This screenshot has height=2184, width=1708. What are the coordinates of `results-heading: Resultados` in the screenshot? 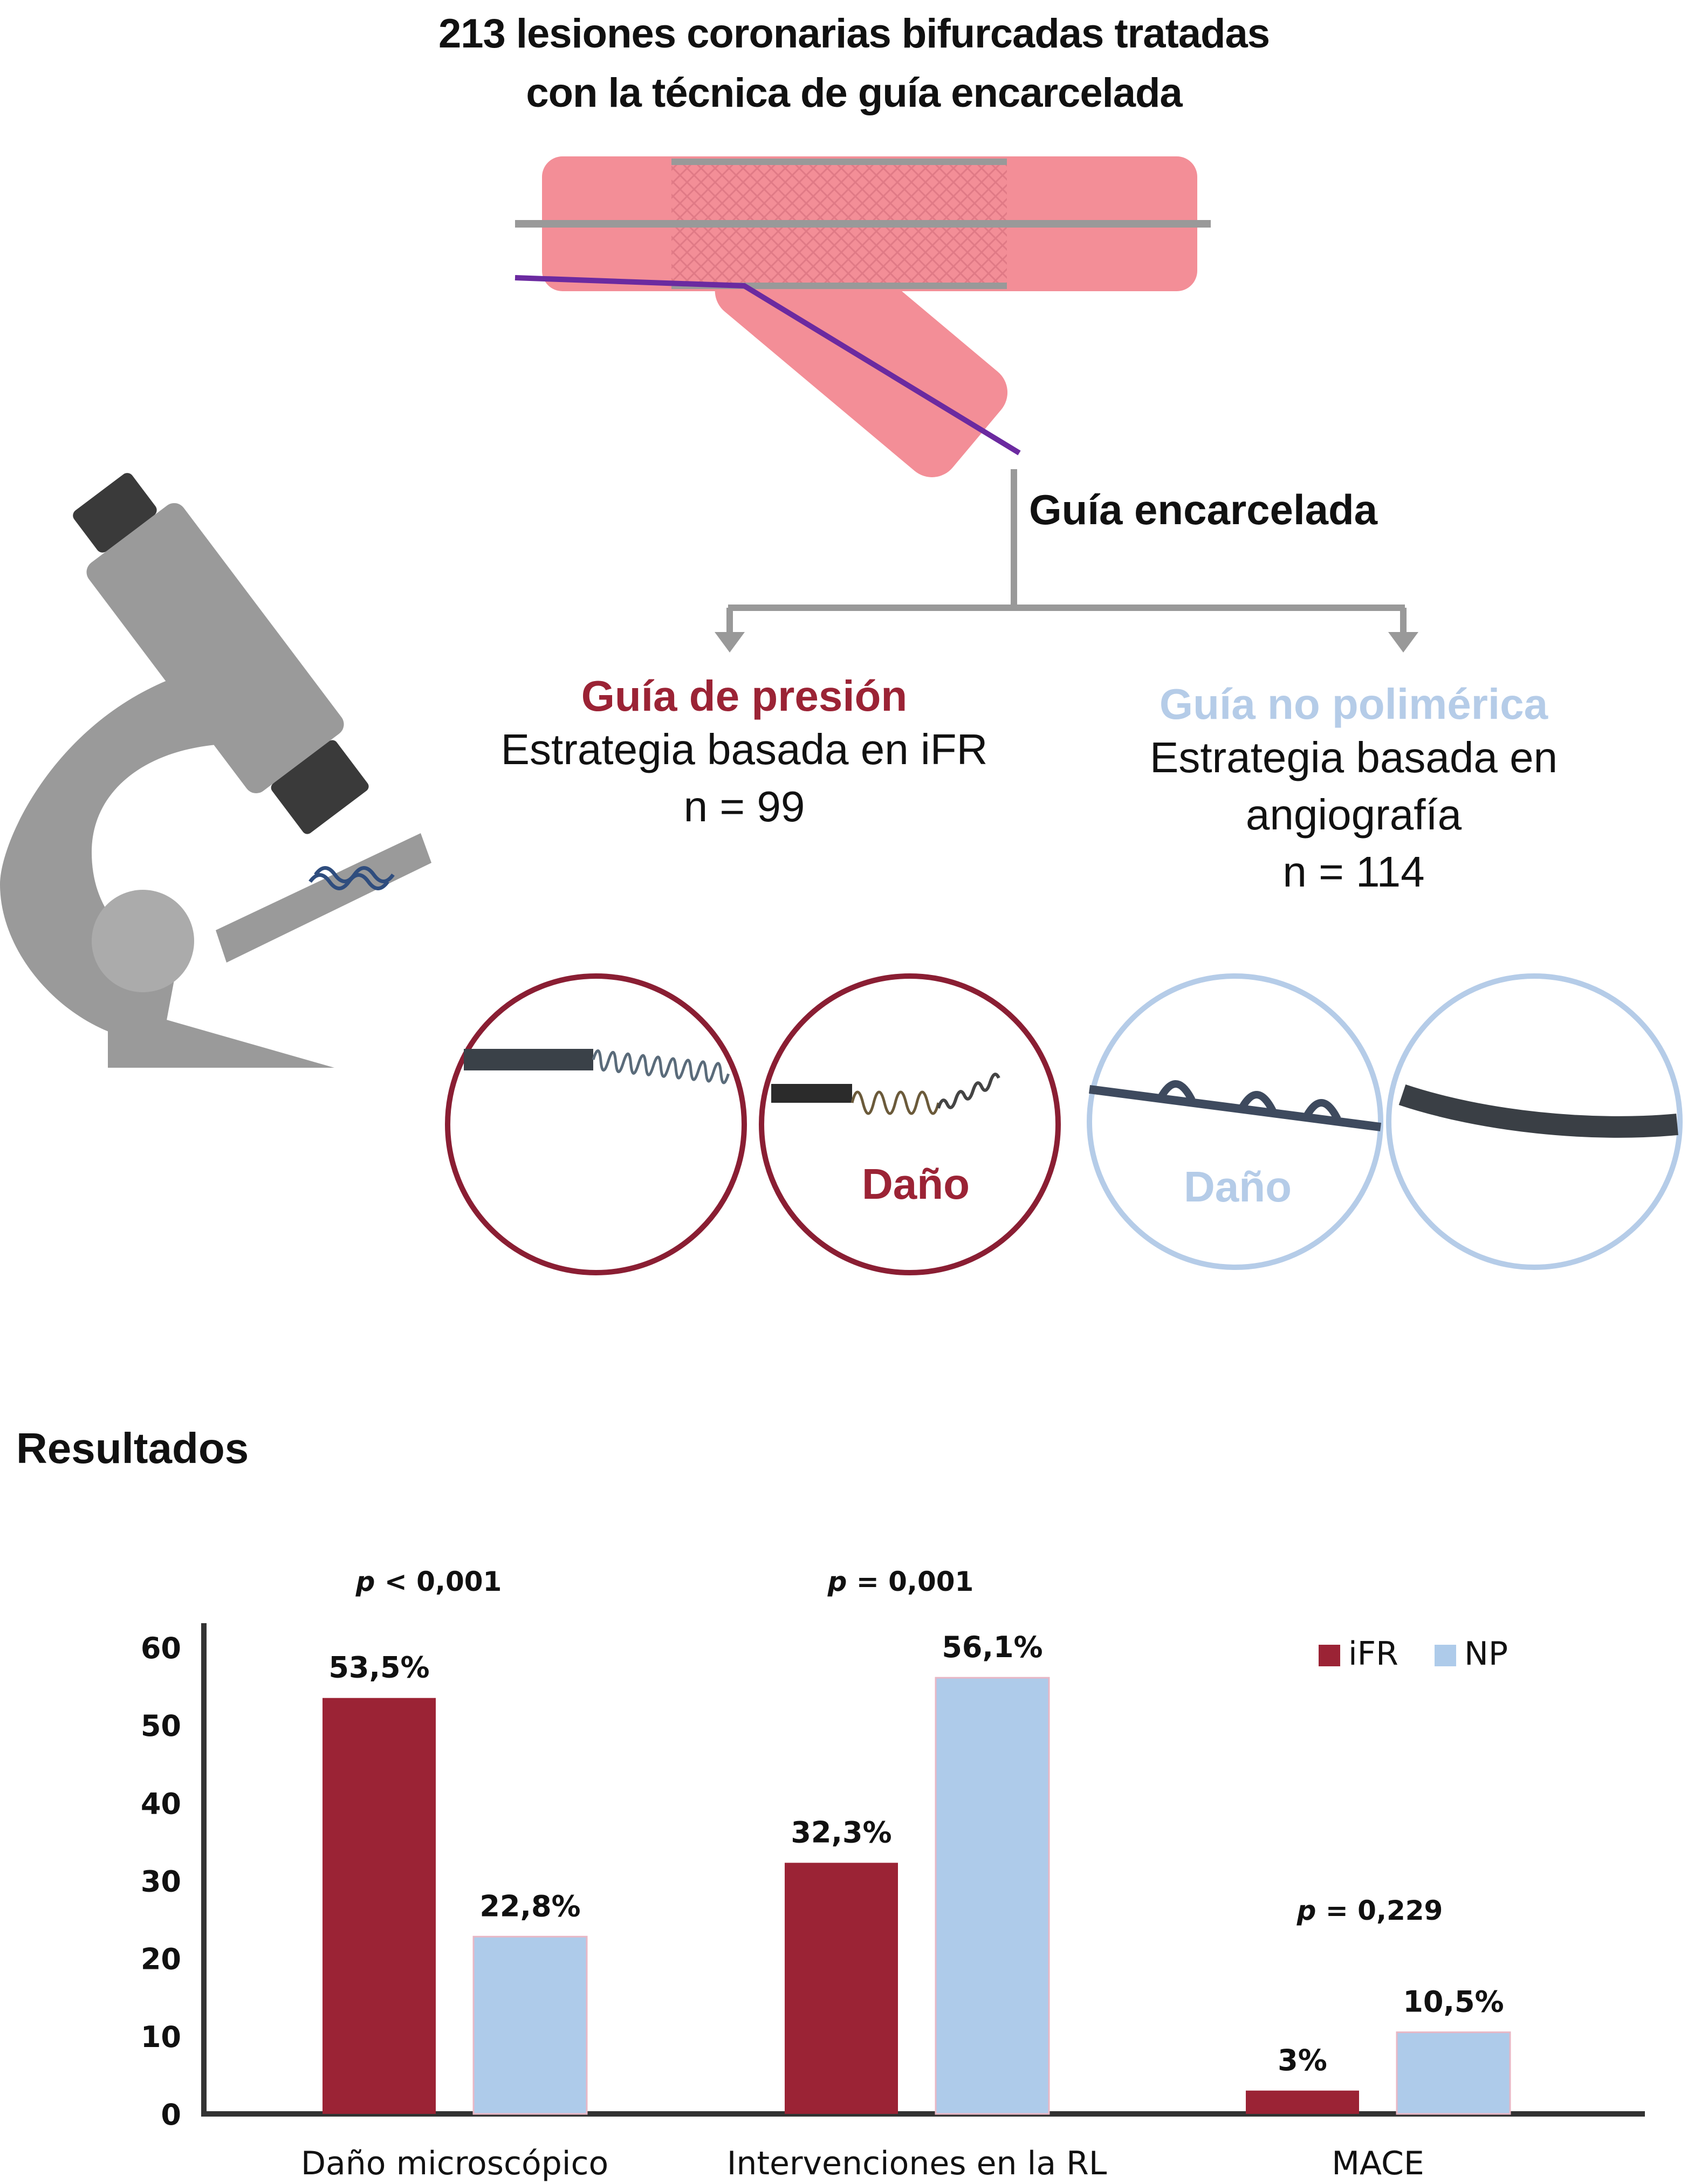 It's located at (132, 1448).